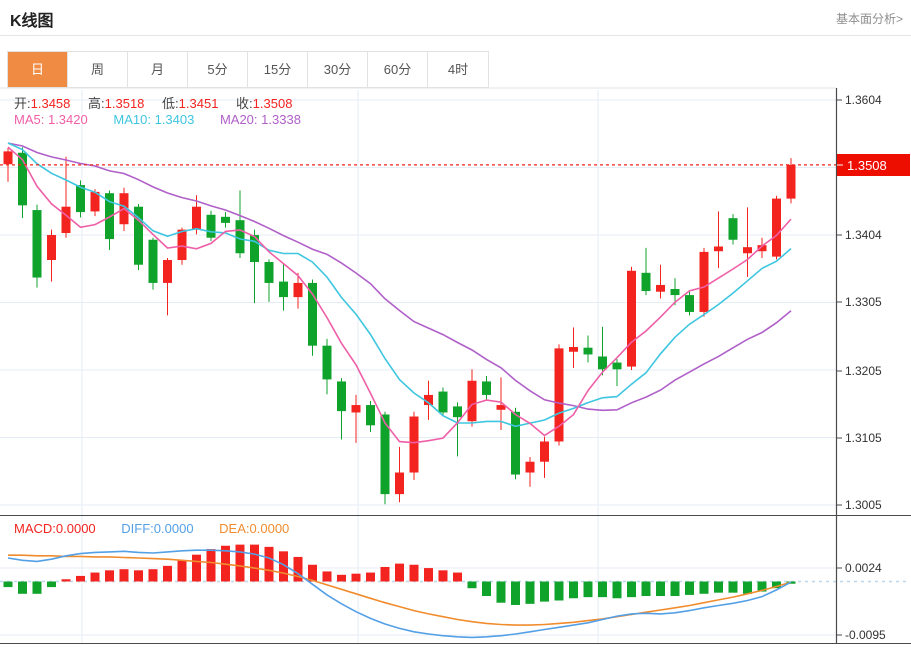 Image resolution: width=911 pixels, height=650 pixels. I want to click on tab-week: 周, so click(98, 69).